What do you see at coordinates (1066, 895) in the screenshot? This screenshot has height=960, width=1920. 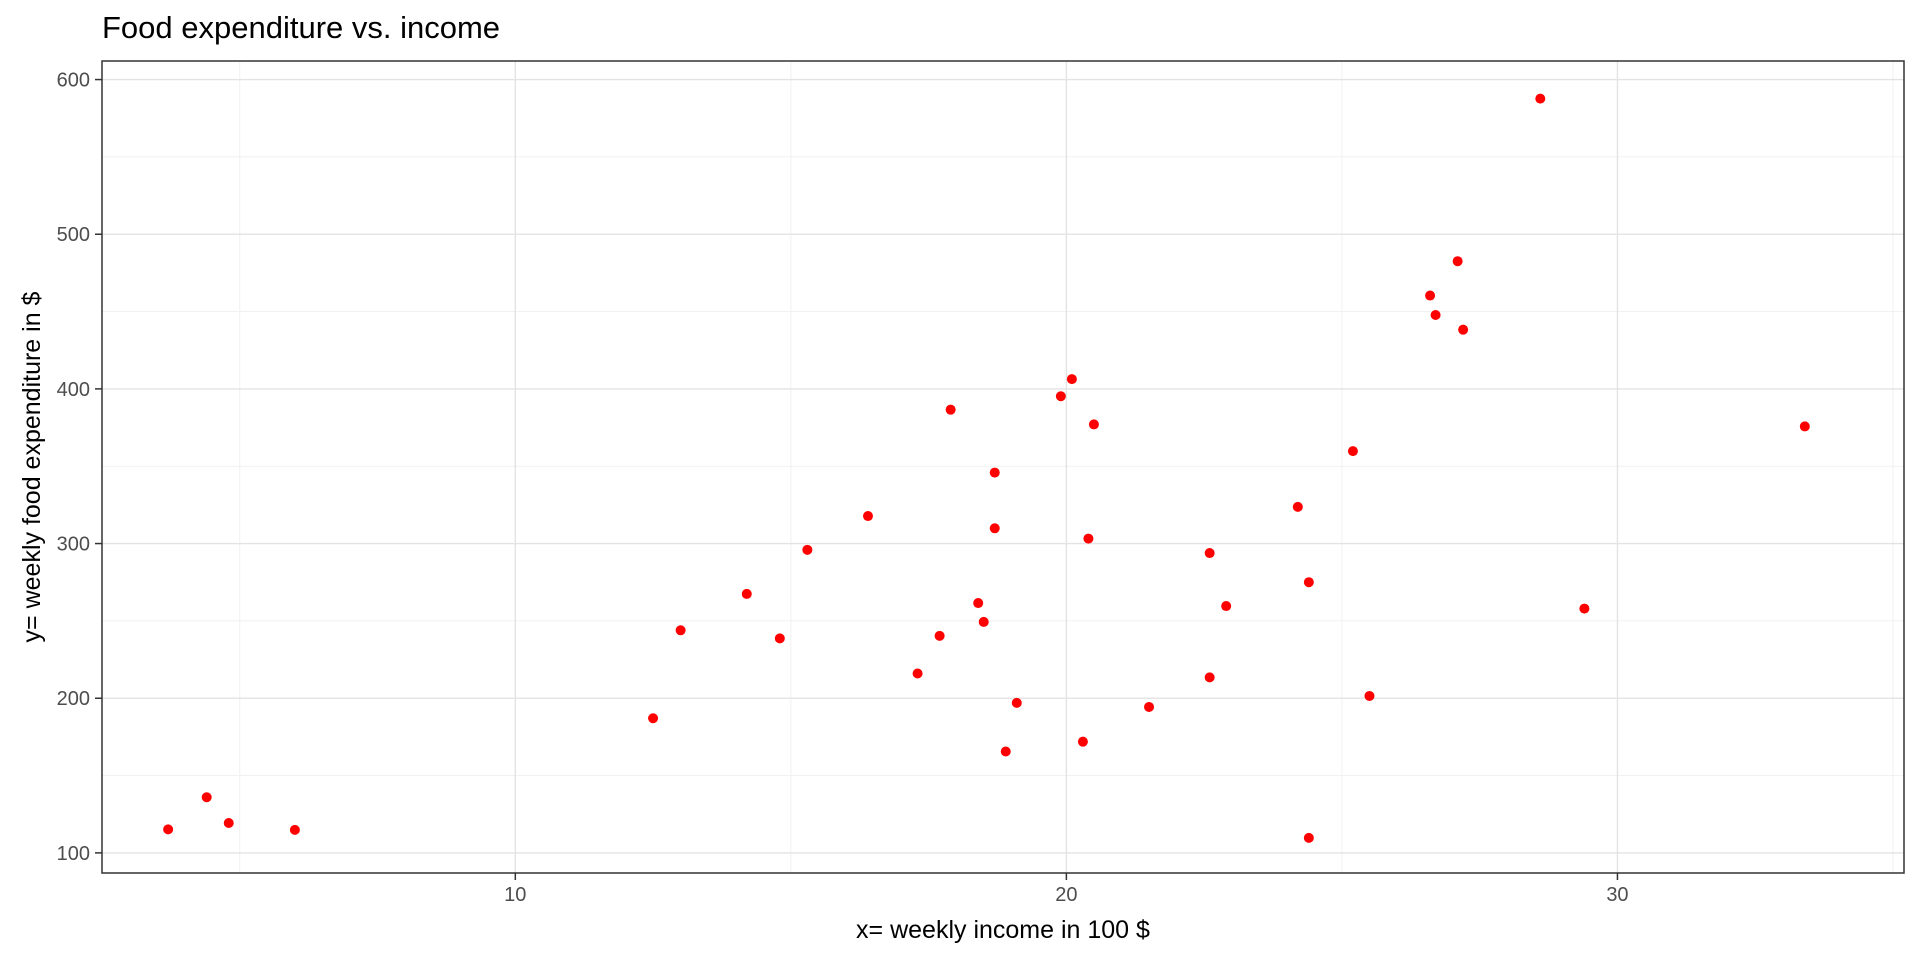 I see `x-tick-label: 20` at bounding box center [1066, 895].